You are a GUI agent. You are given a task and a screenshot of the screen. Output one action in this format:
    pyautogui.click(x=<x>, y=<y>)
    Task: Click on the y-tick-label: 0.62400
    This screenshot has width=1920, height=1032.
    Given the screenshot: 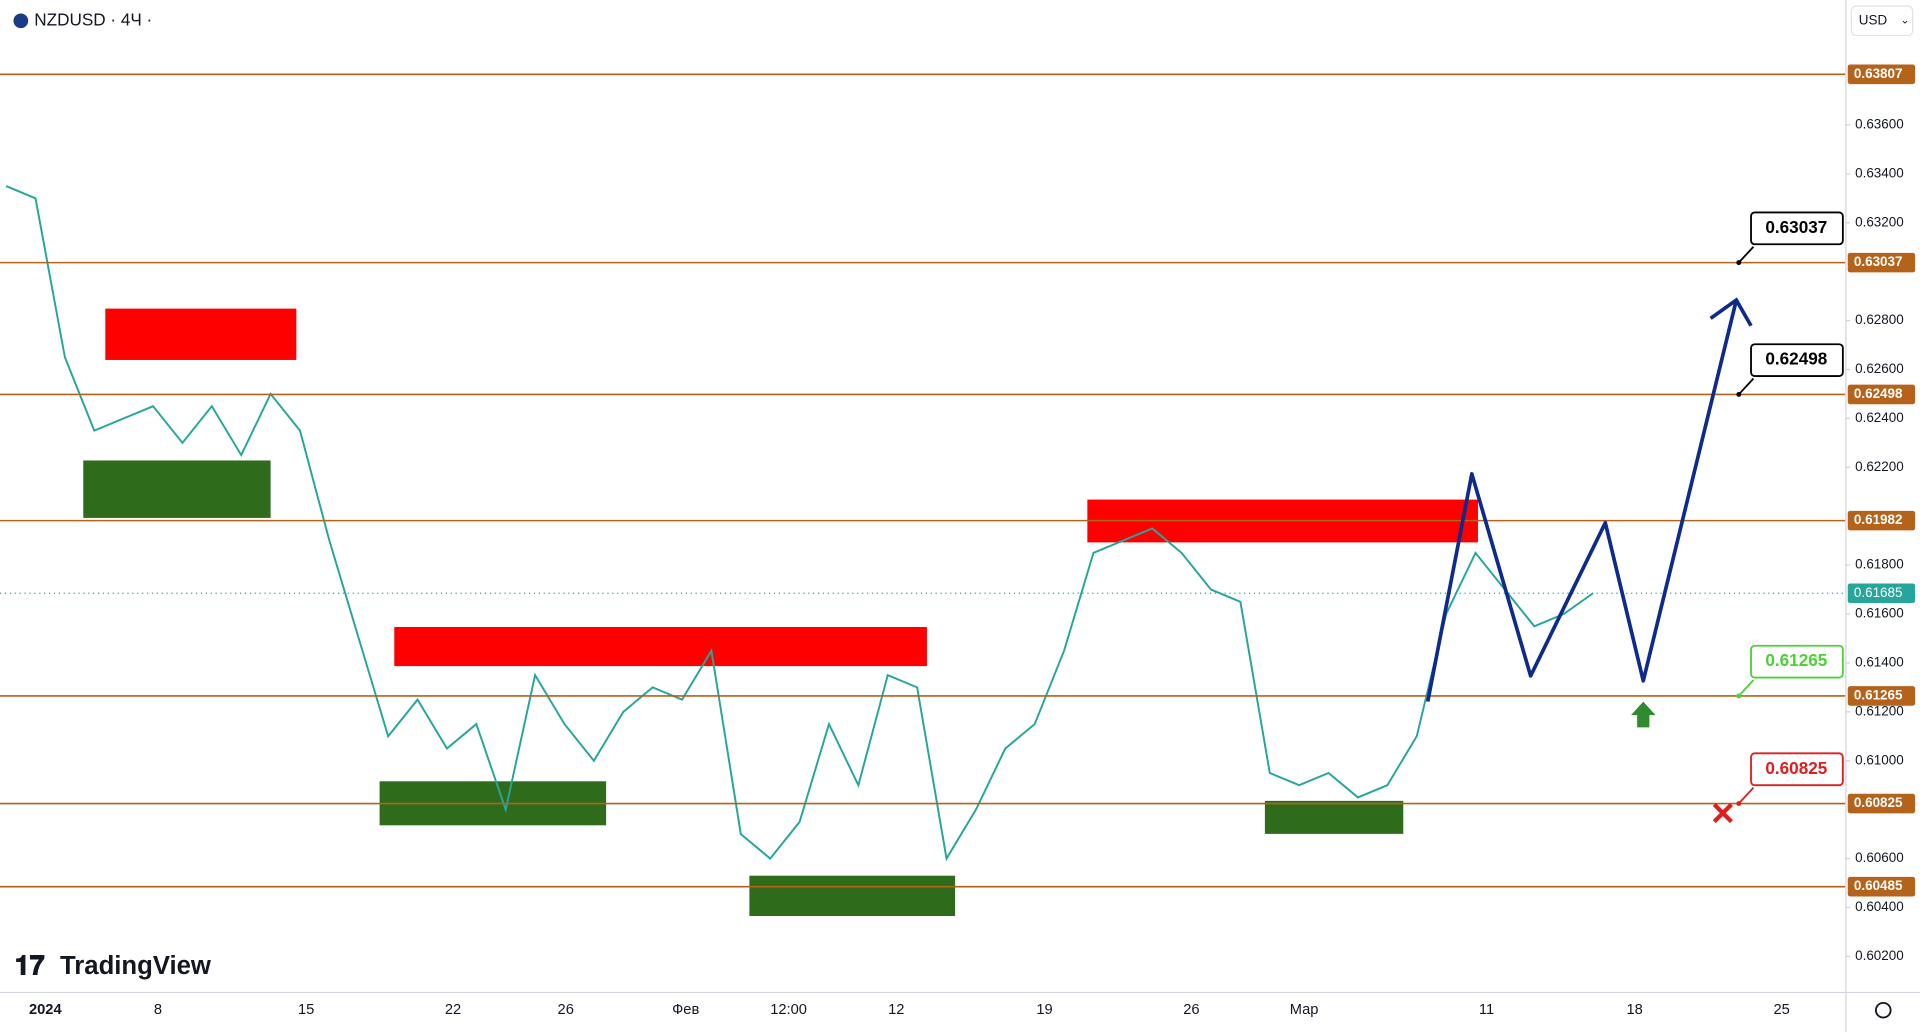 What is the action you would take?
    pyautogui.click(x=1879, y=417)
    